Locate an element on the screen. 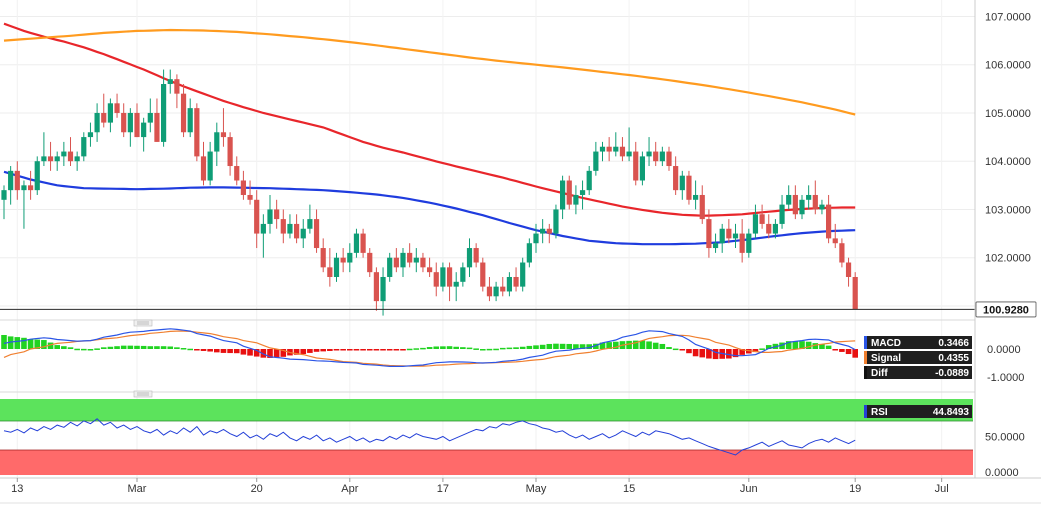 Image resolution: width=1041 pixels, height=508 pixels. macd-y-axis: 0.0000 -1.0000 is located at coordinates (1005, 364).